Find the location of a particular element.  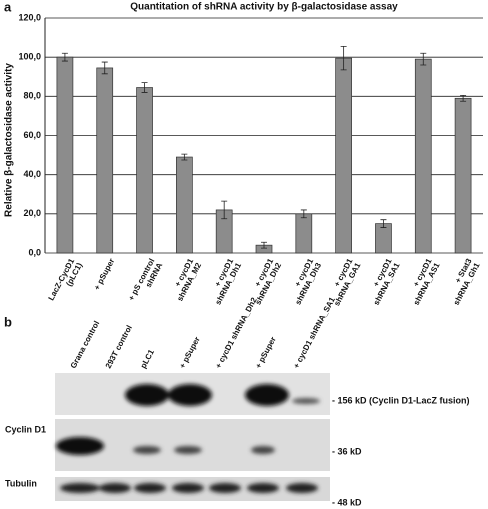

y-axis-label: Relative β-galactosidase activity is located at coordinates (9, 140).